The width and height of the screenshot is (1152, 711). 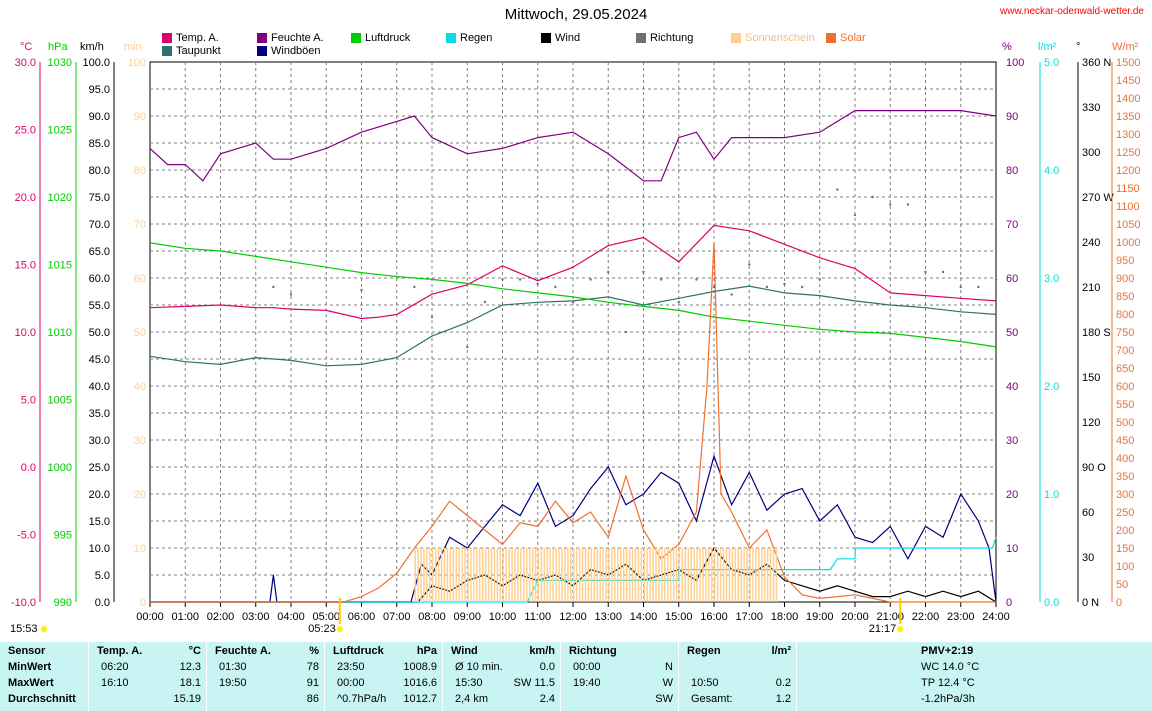 What do you see at coordinates (855, 617) in the screenshot?
I see `x-tick-label: 20:00` at bounding box center [855, 617].